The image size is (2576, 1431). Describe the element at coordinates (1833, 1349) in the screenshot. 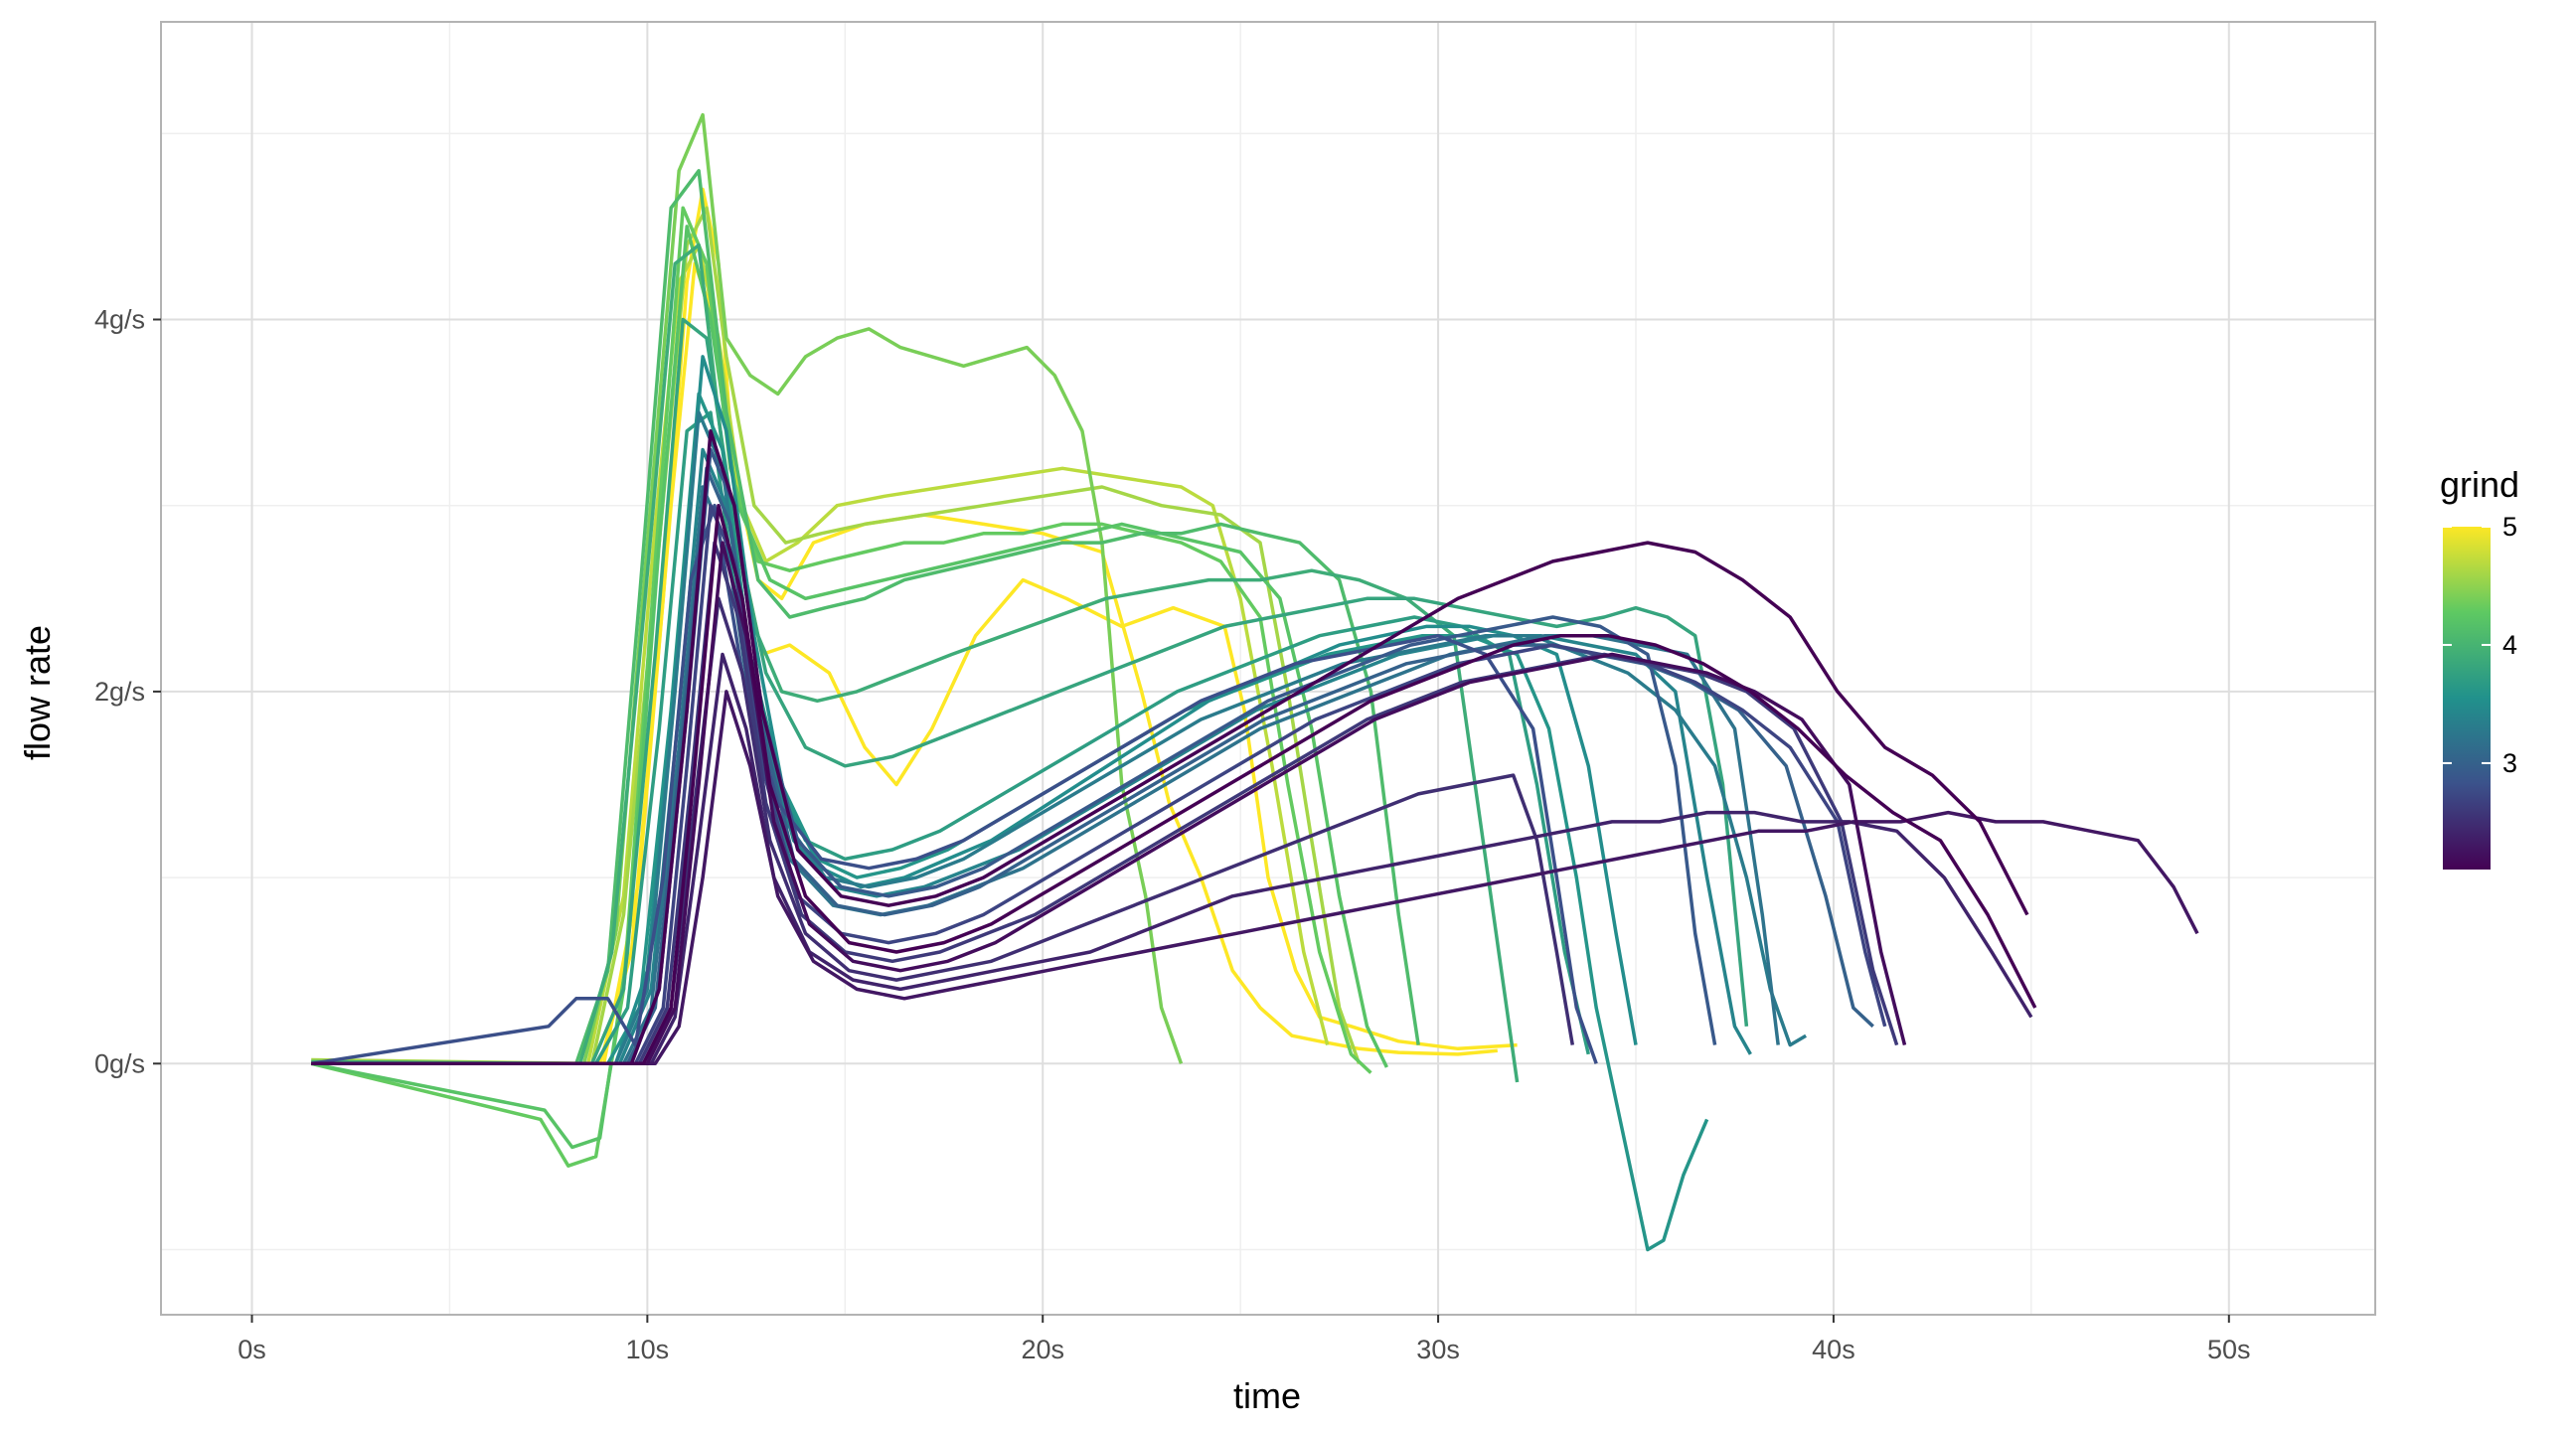

I see `x-tick-label: 40s` at that location.